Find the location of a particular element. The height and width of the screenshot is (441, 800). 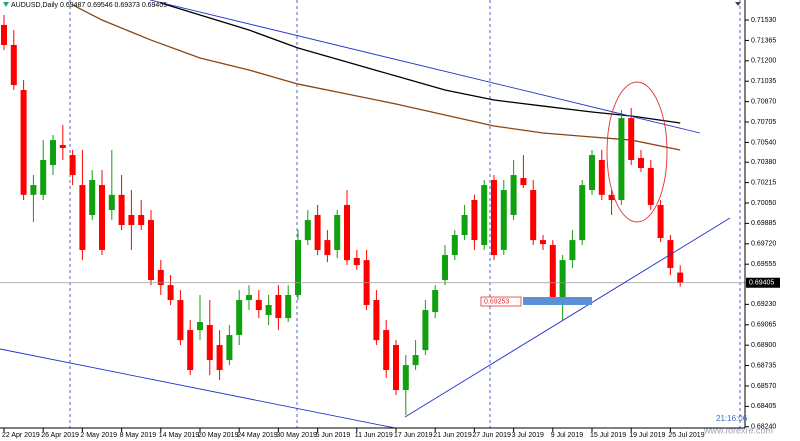

annotation-box is located at coordinates (501, 301).